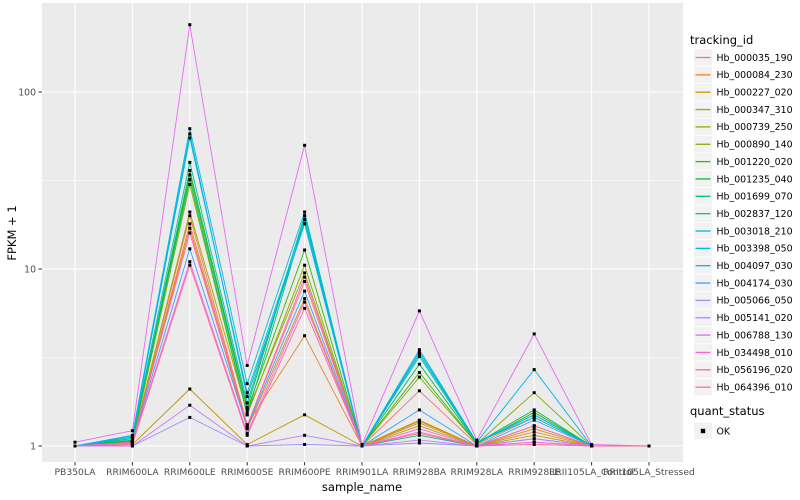 This screenshot has height=500, width=800. Describe the element at coordinates (755, 179) in the screenshot. I see `legend-label: Hb_001235_040` at that location.